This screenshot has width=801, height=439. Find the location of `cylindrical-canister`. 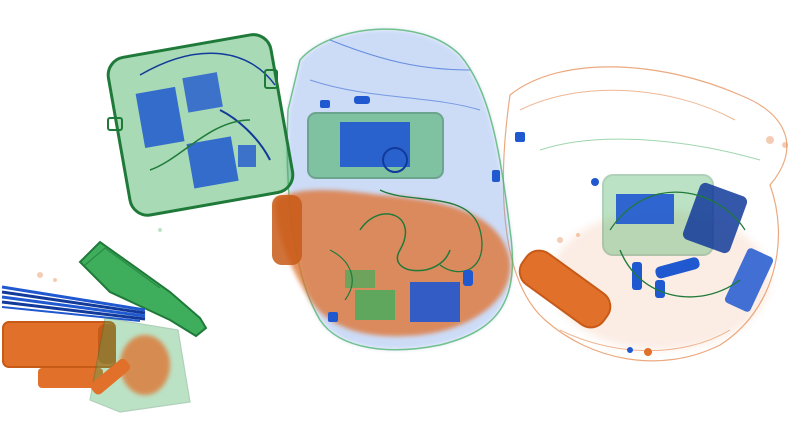

cylindrical-canister is located at coordinates (59, 354).